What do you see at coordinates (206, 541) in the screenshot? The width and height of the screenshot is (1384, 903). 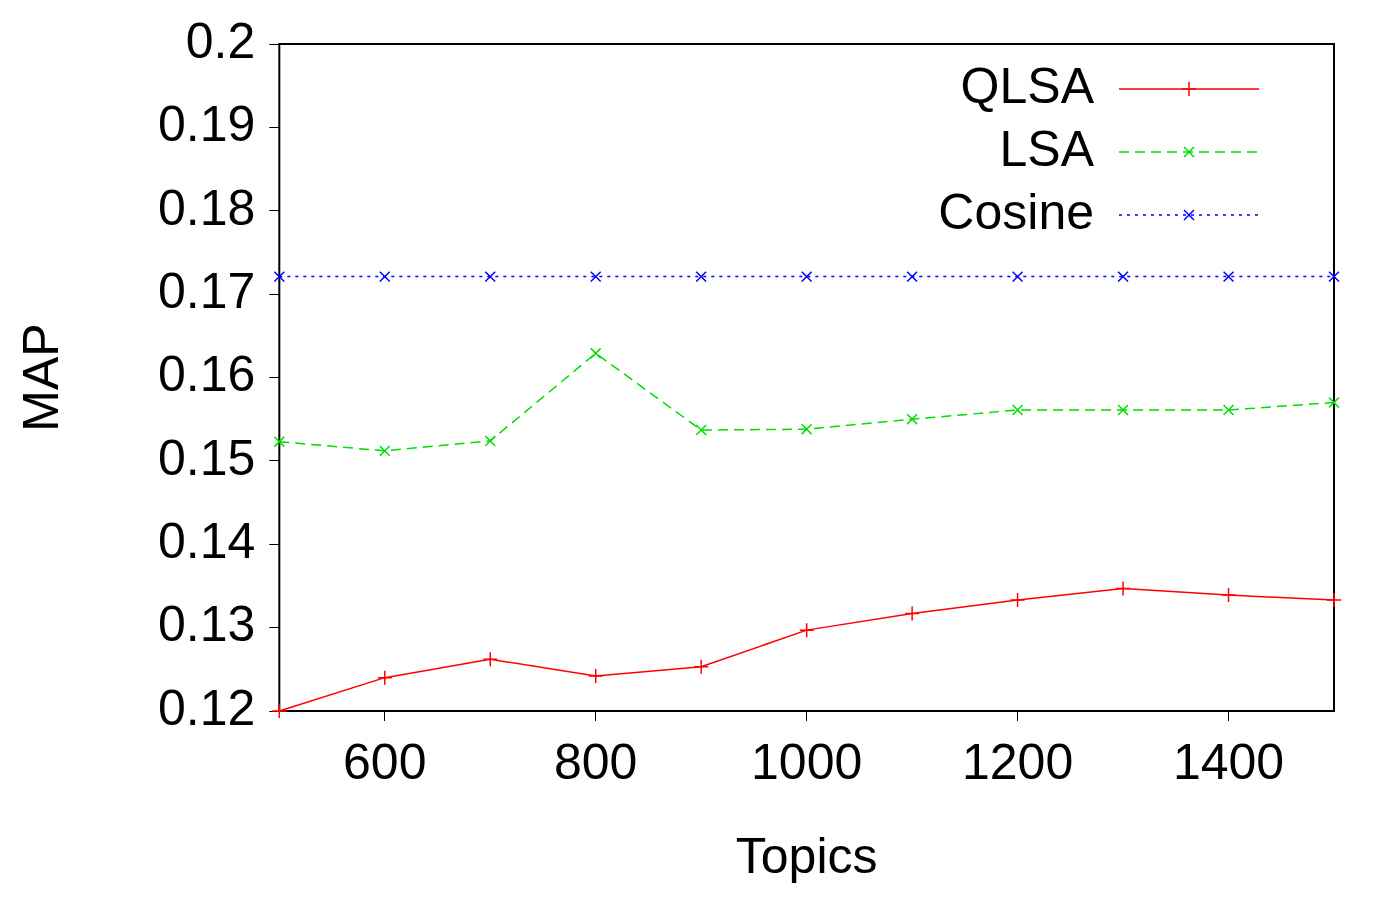 I see `y-tick-label: 0.14` at bounding box center [206, 541].